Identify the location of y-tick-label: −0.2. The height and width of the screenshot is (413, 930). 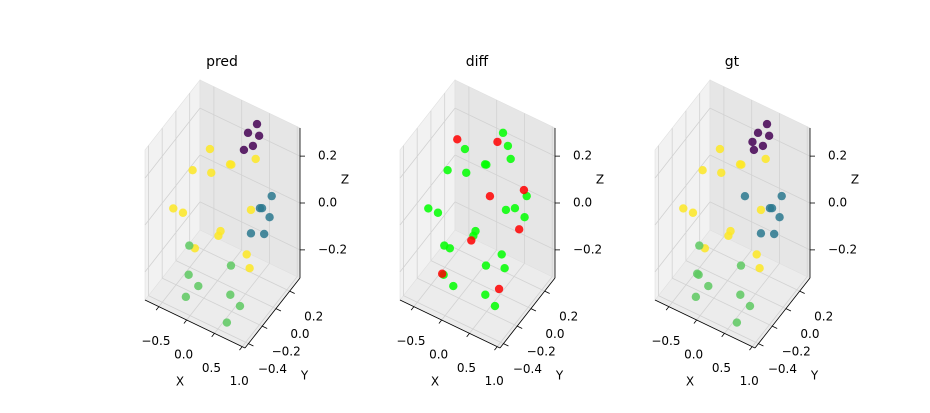
(286, 352).